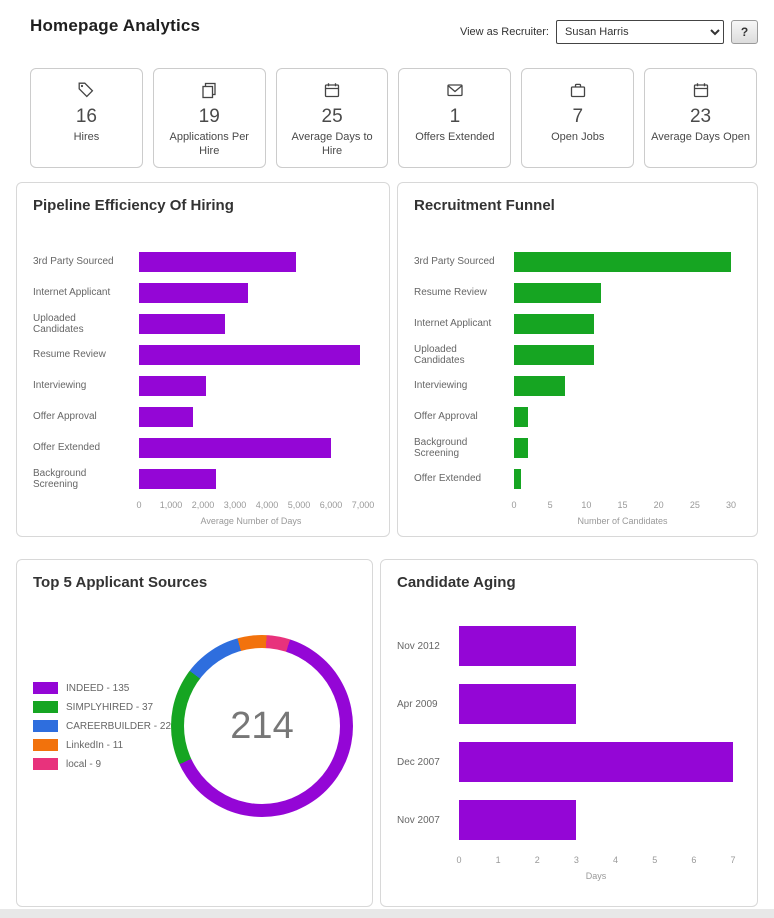 This screenshot has height=918, width=774. I want to click on kpi-label: Average Days to Hire, so click(332, 144).